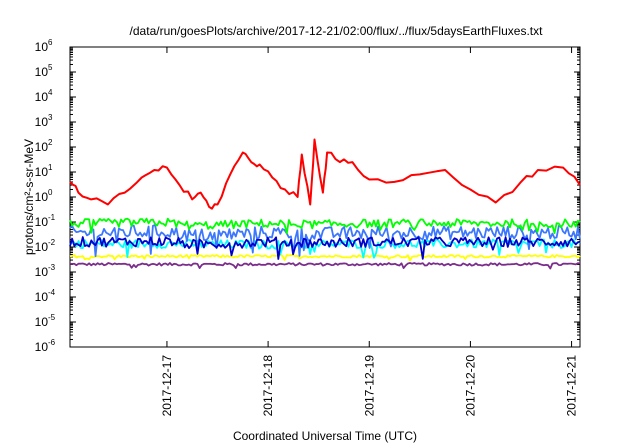 The image size is (640, 448). What do you see at coordinates (167, 386) in the screenshot?
I see `x-tick-label: 2017-12-17` at bounding box center [167, 386].